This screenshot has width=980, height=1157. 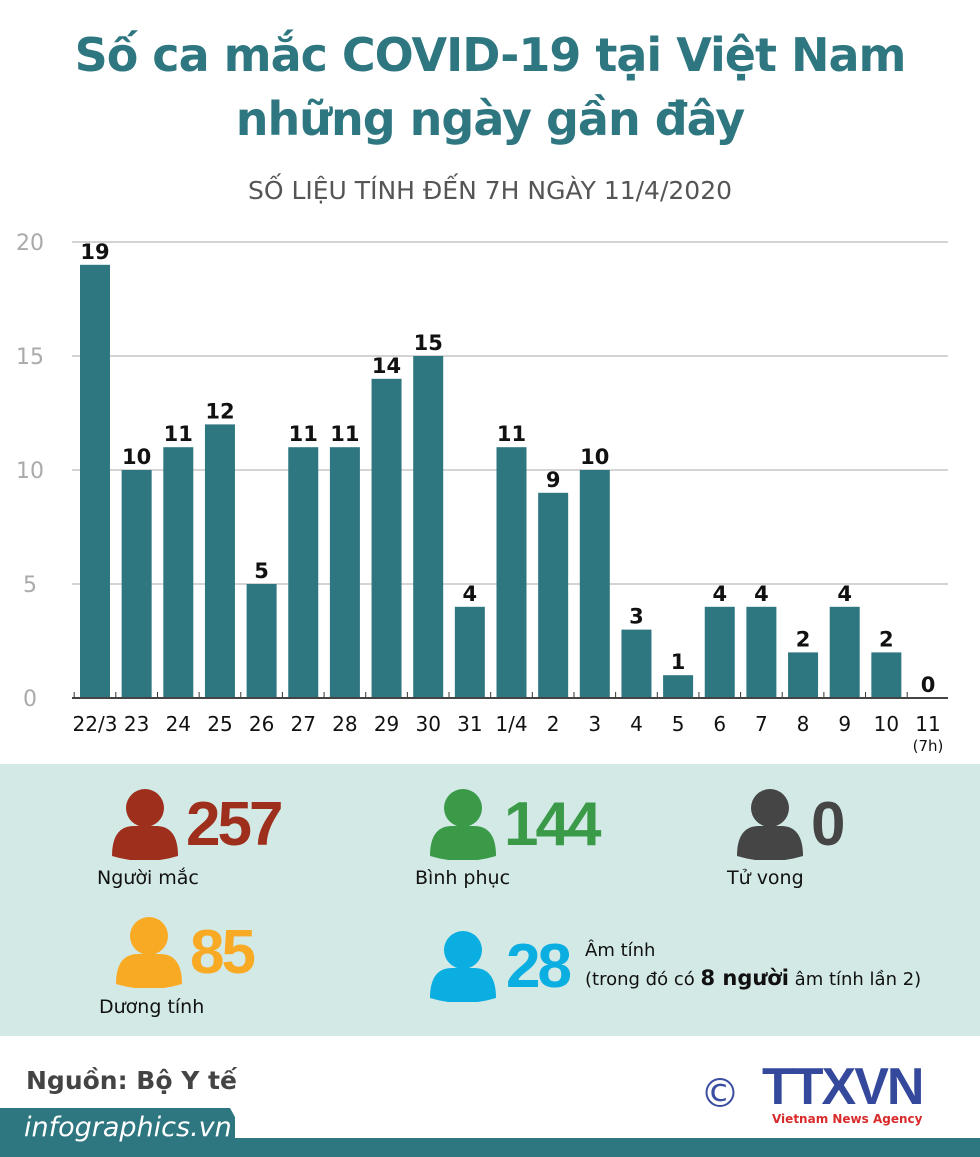 I want to click on x-tick-label: 6, so click(x=719, y=724).